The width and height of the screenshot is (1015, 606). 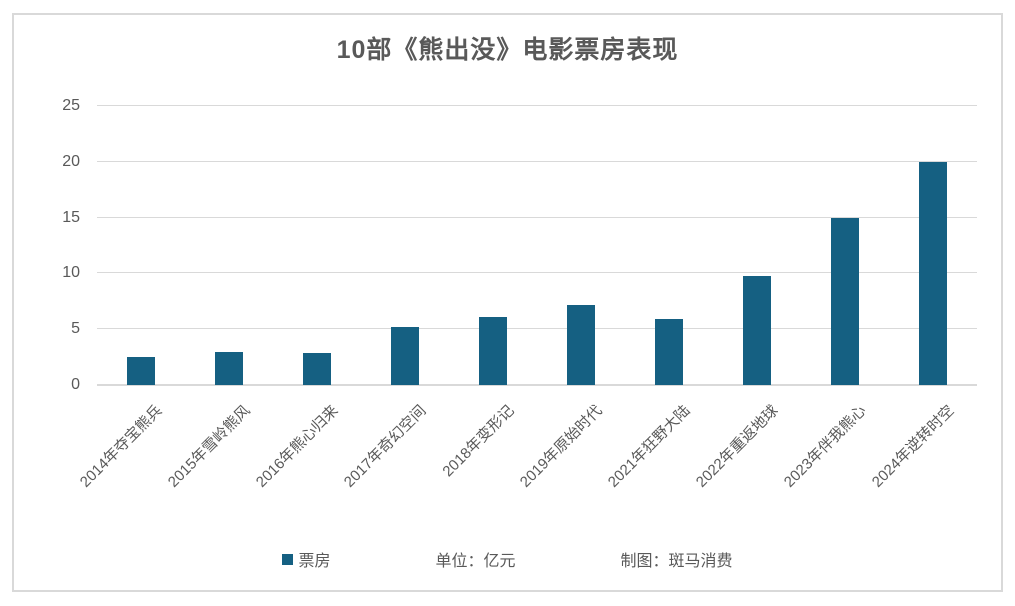 I want to click on legend-unit-label: 单位：亿元, so click(x=475, y=561).